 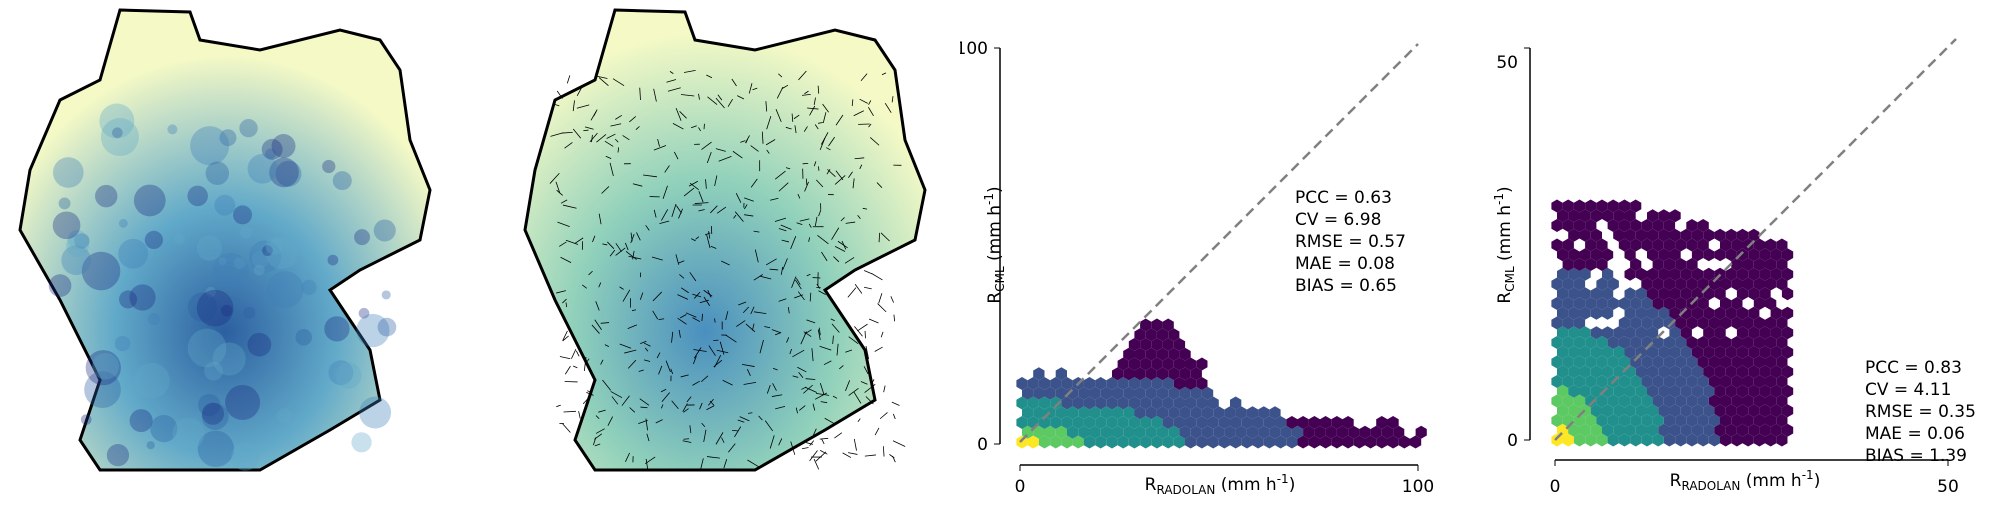 I want to click on stat-pcc: PCC = 0.63, so click(x=1343, y=198).